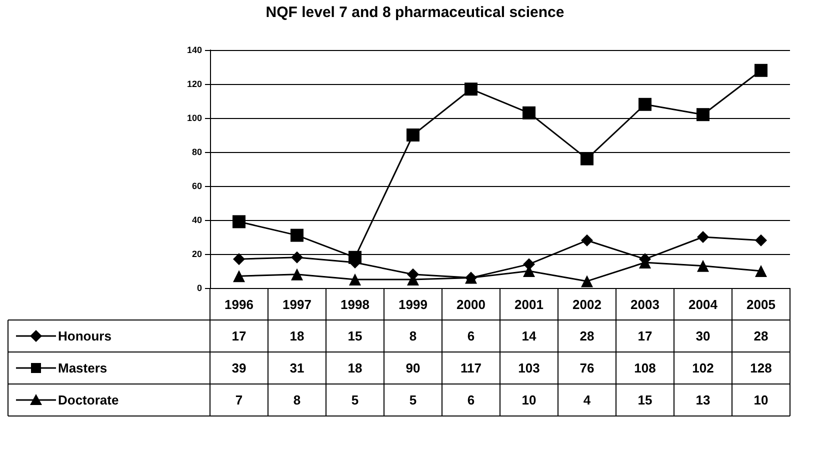 The image size is (830, 453). Describe the element at coordinates (703, 400) in the screenshot. I see `data-label: 13` at that location.